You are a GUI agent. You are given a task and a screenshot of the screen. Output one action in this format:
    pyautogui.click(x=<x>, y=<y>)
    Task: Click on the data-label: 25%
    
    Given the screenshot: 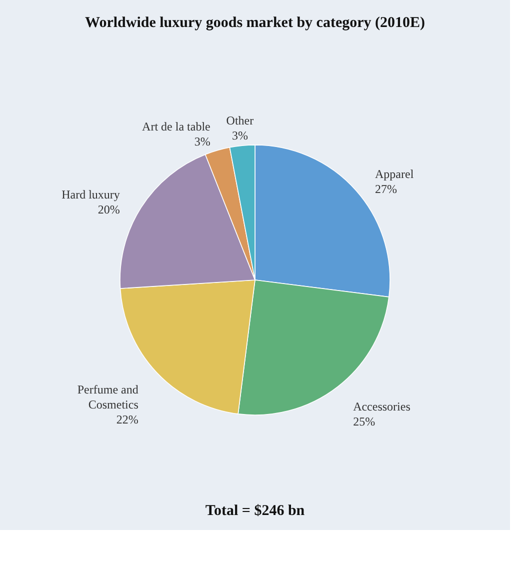 What is the action you would take?
    pyautogui.click(x=364, y=421)
    